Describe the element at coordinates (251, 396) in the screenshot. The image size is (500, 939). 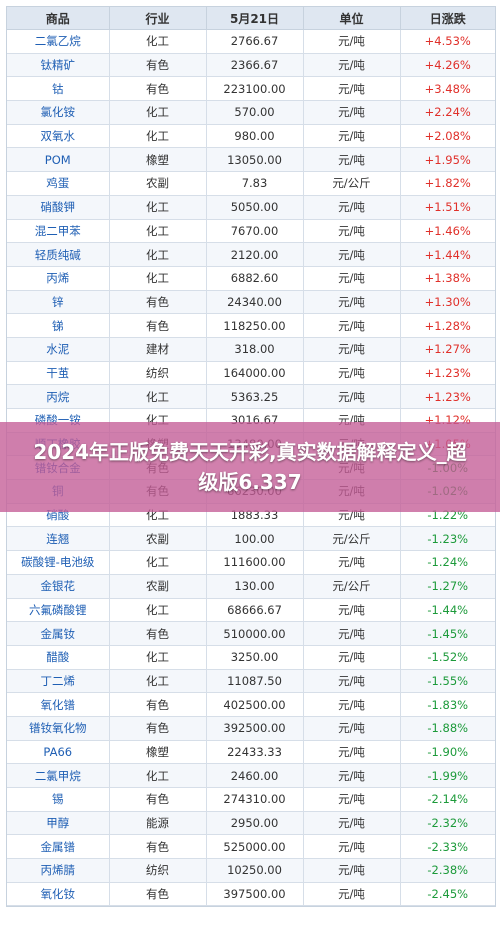
I see `table-row: 丙烷 化工 5363.25 元/吨 +1.23%` at that location.